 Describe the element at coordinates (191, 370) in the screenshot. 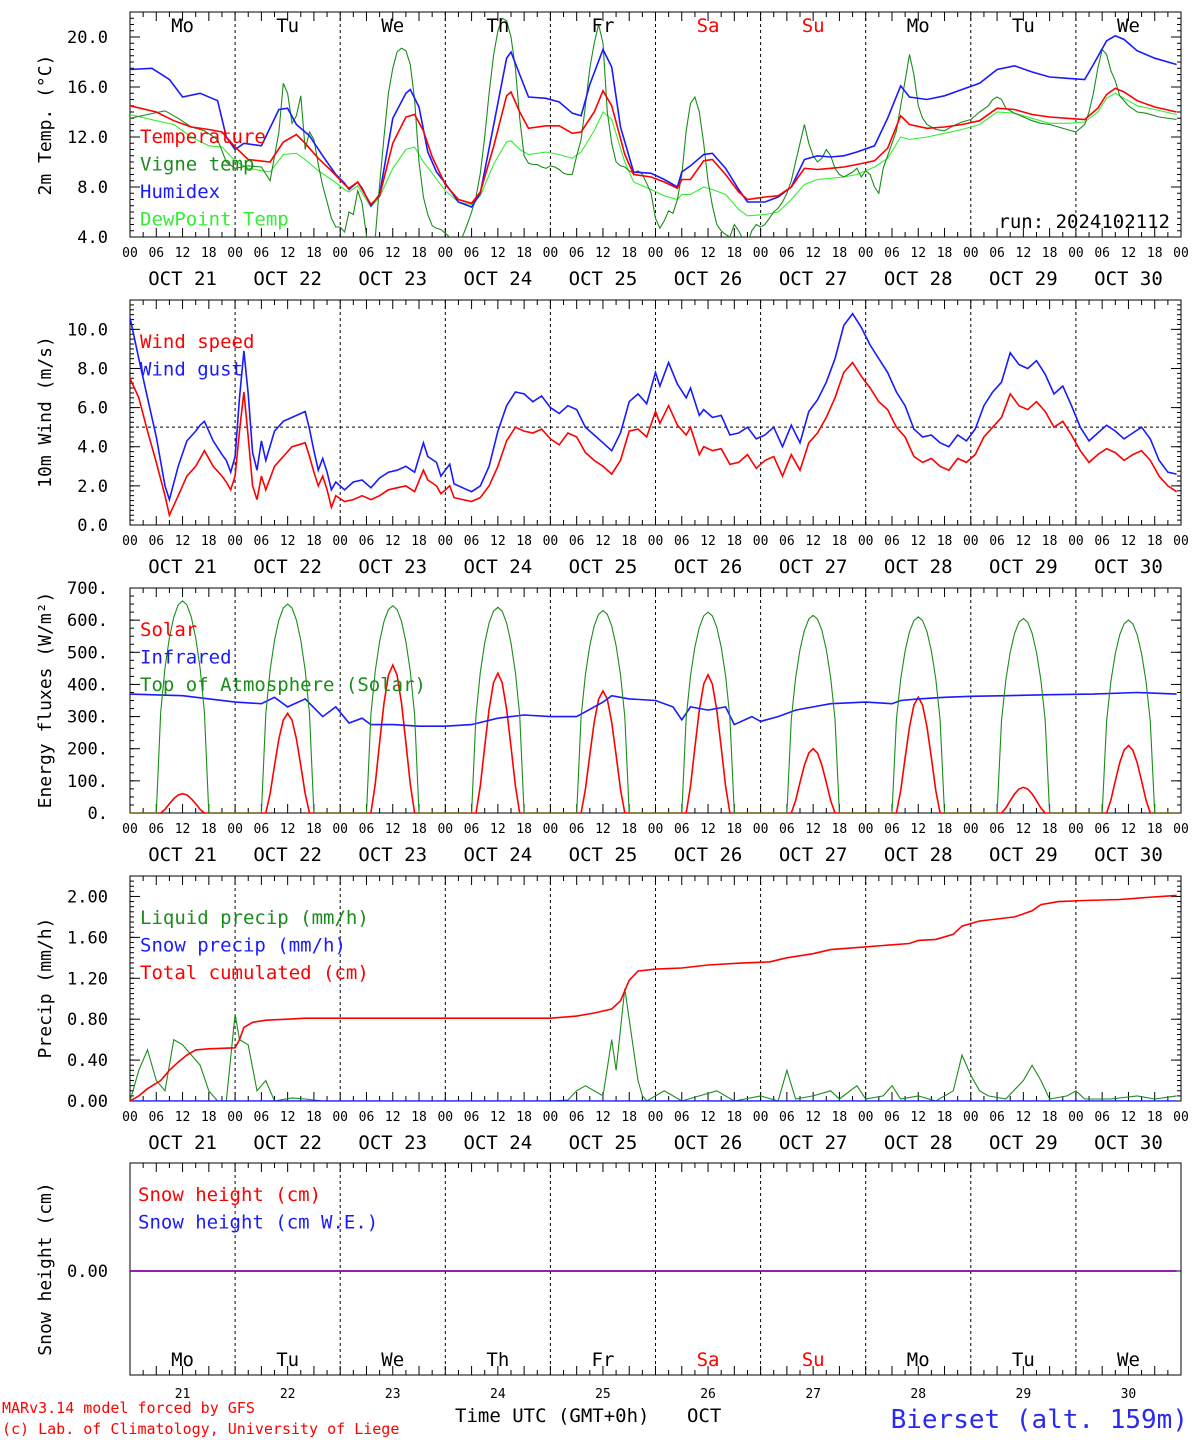

I see `legend-wind-gust: Wind gust` at that location.